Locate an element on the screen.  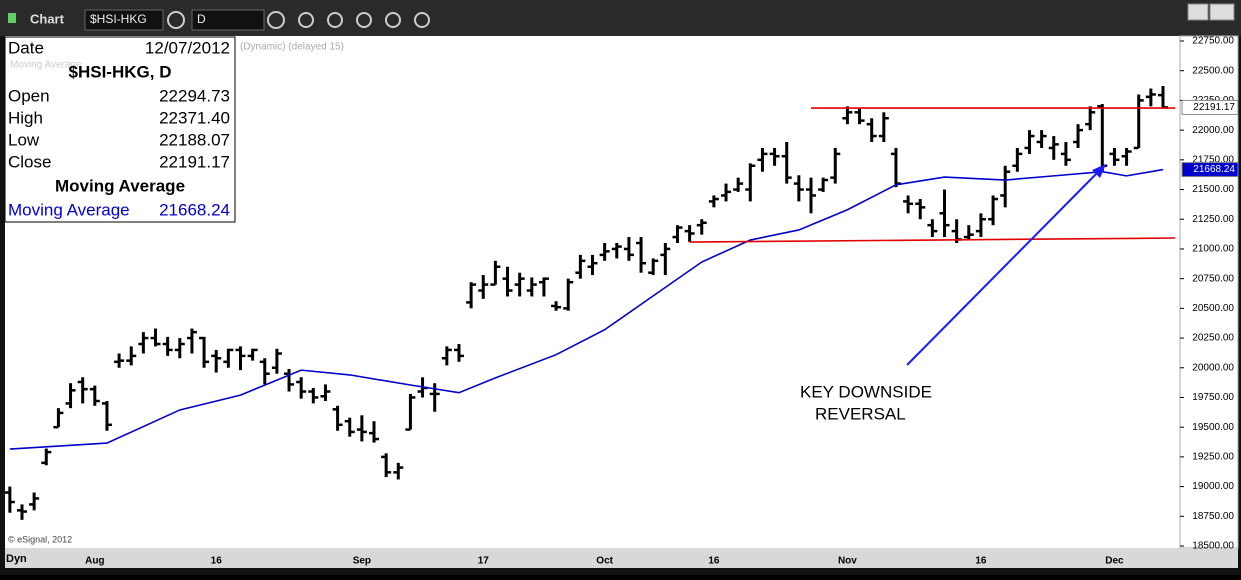
x-tick-label: Sep is located at coordinates (362, 561).